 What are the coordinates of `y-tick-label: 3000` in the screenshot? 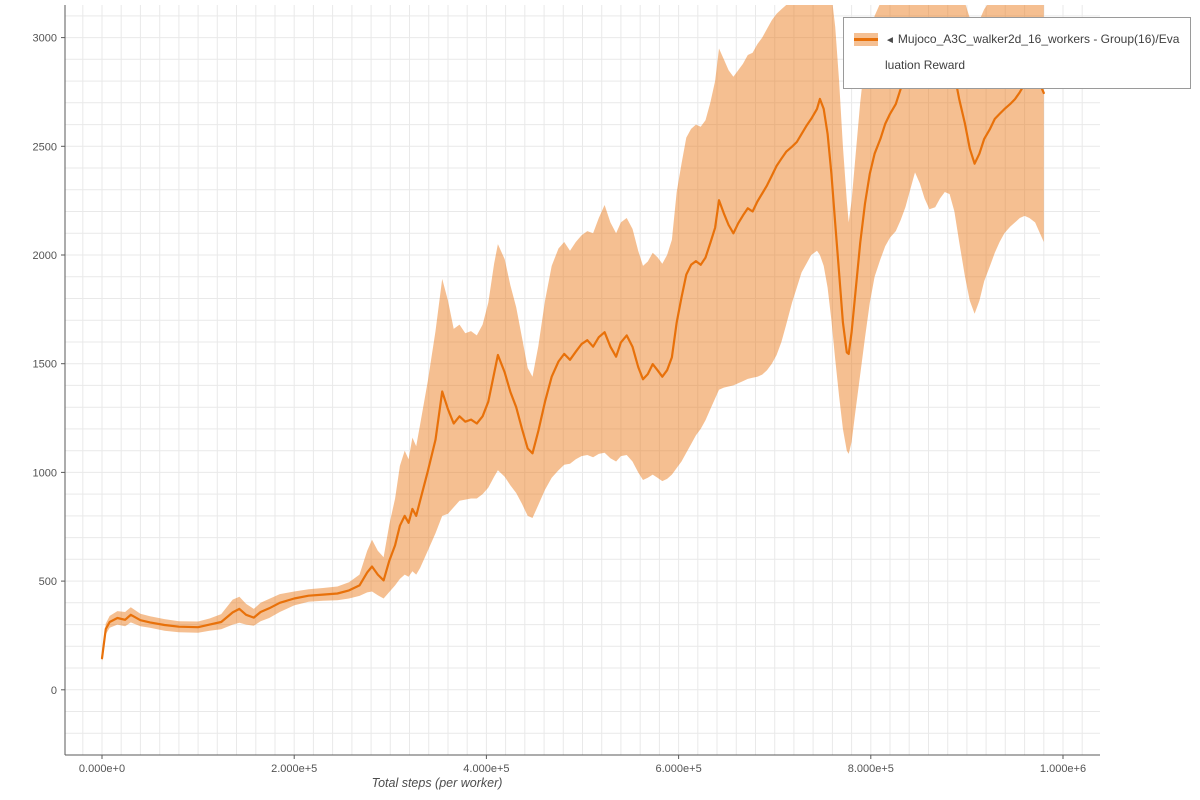 It's located at (45, 39).